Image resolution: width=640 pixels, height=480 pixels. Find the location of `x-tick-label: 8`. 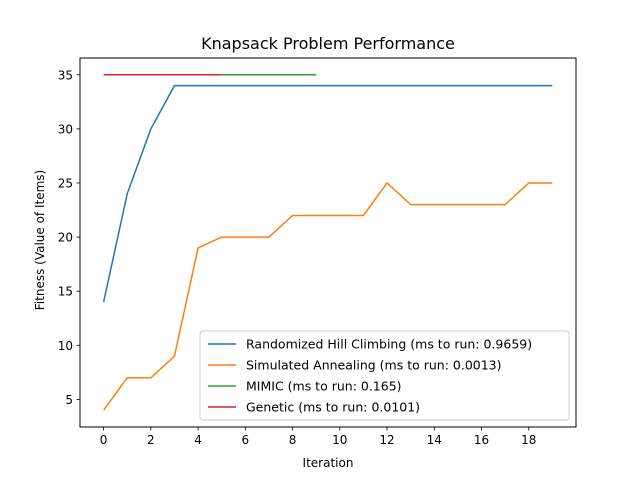

x-tick-label: 8 is located at coordinates (293, 440).